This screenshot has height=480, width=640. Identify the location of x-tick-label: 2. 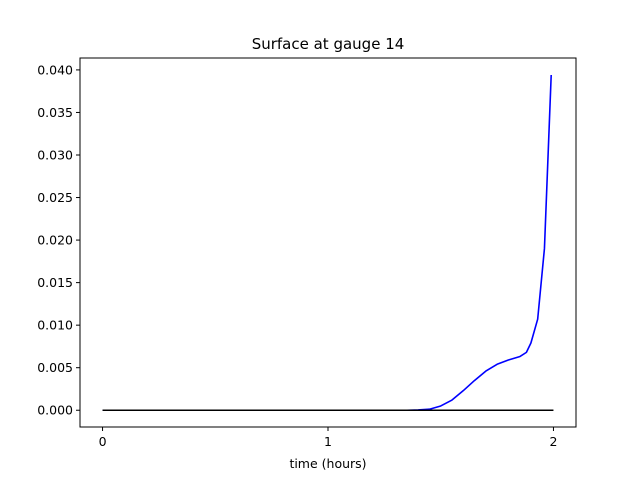
(553, 441).